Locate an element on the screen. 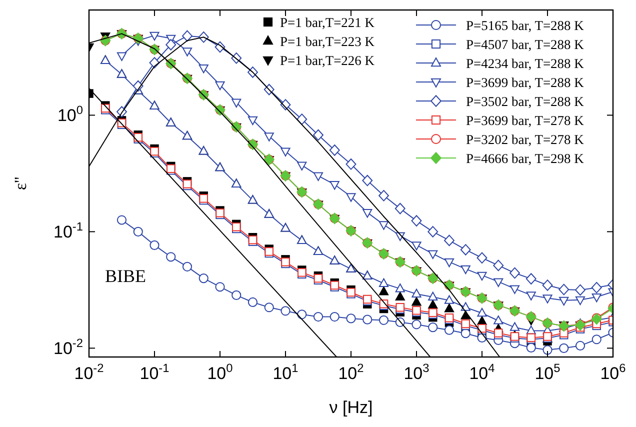 The width and height of the screenshot is (636, 427). x-tick-label: 10$^{-1}$ is located at coordinates (155, 372).